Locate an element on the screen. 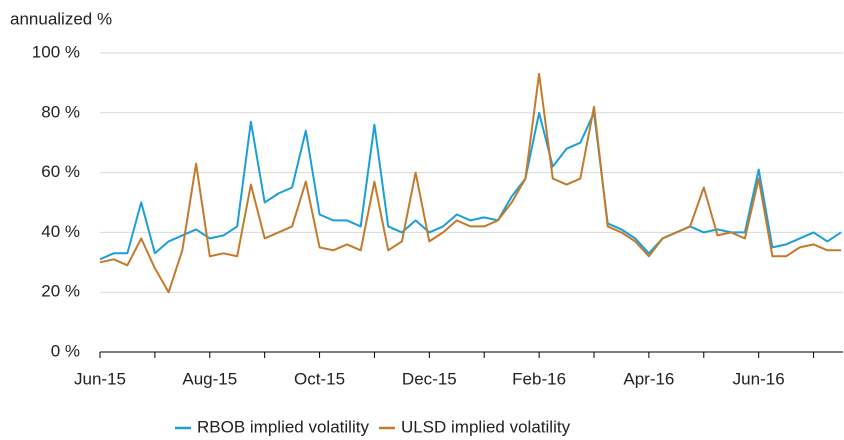  x-tick-label: Aug-15 is located at coordinates (209, 378).